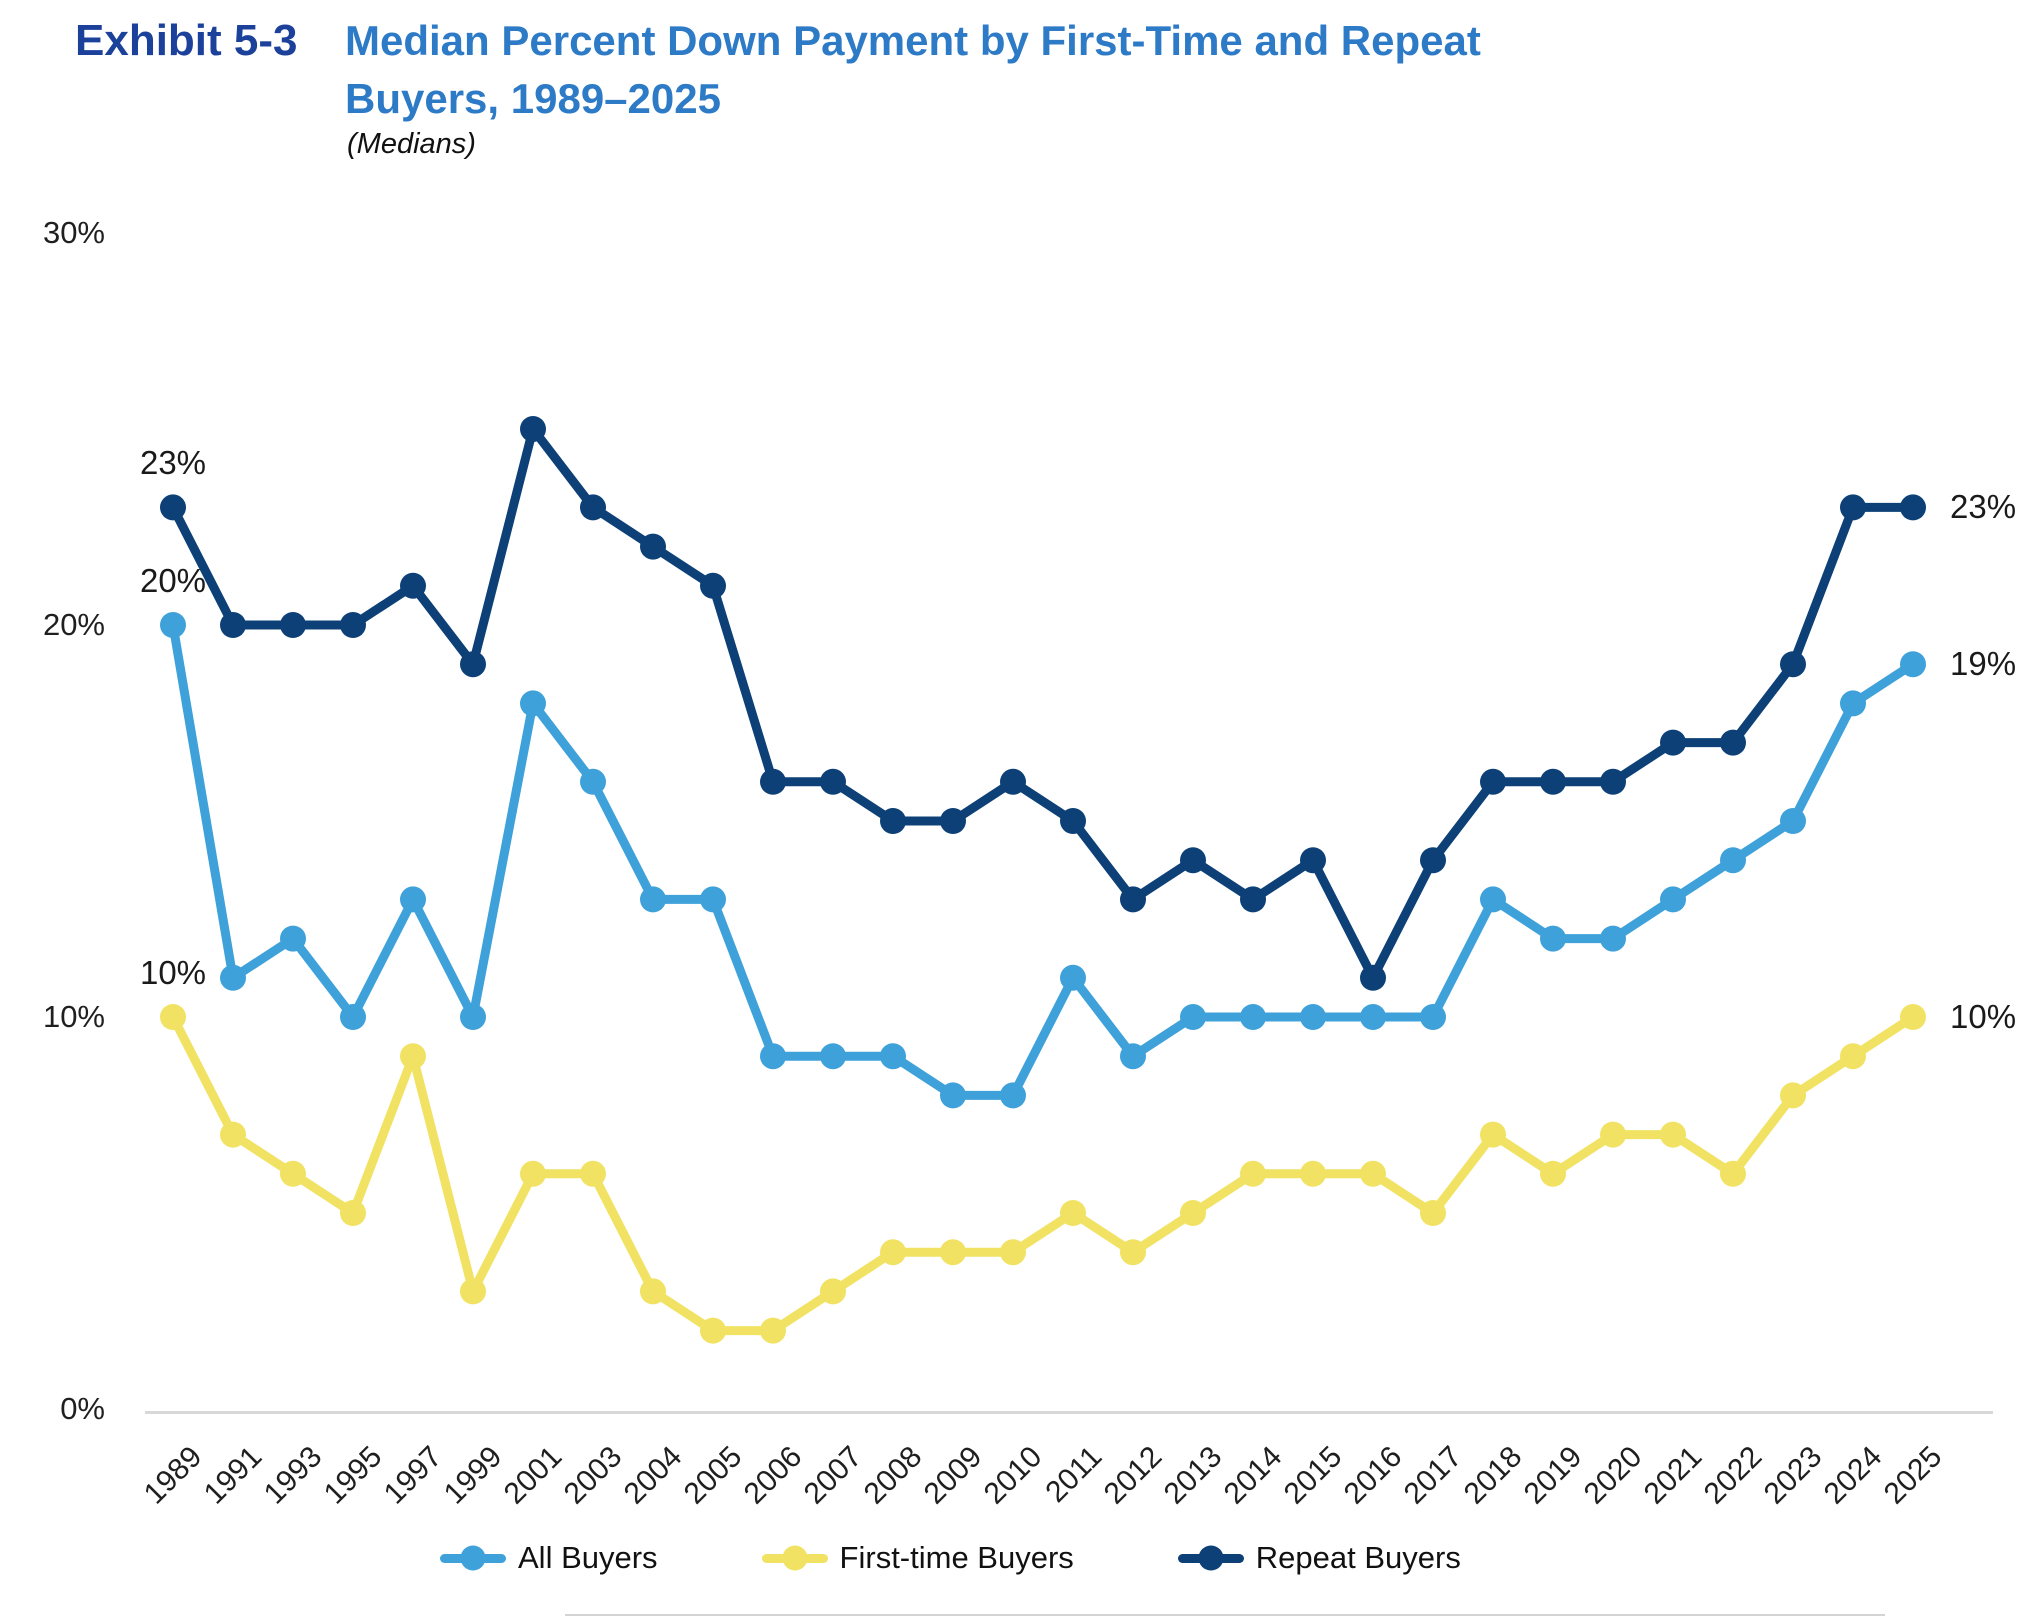  Describe the element at coordinates (1013, 1252) in the screenshot. I see `point-first-time-buyers-2010` at that location.